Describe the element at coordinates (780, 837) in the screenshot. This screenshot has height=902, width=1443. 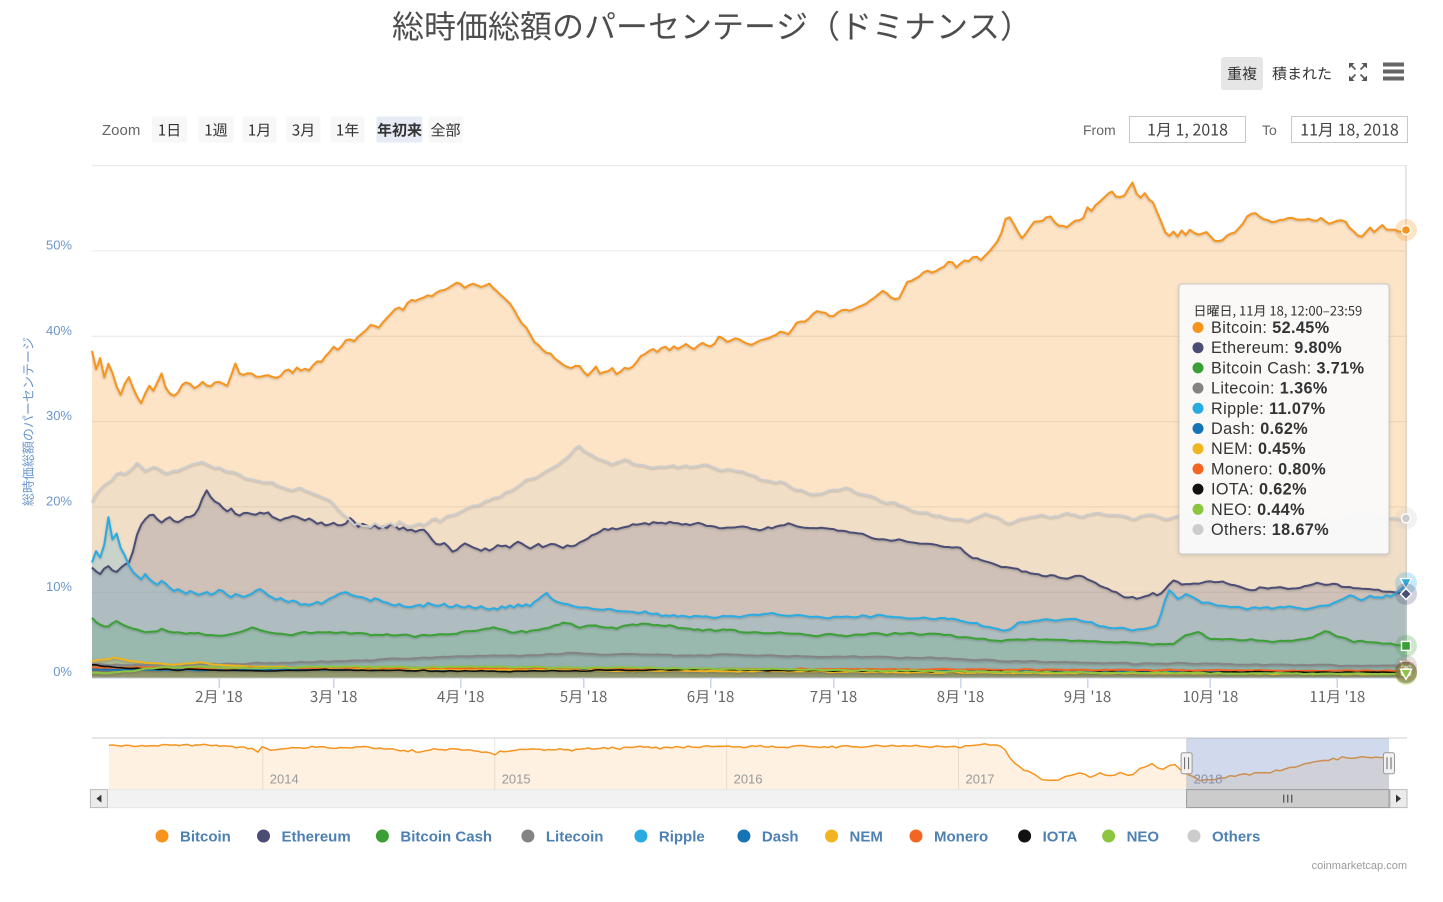
I see `svg-text: Dash` at that location.